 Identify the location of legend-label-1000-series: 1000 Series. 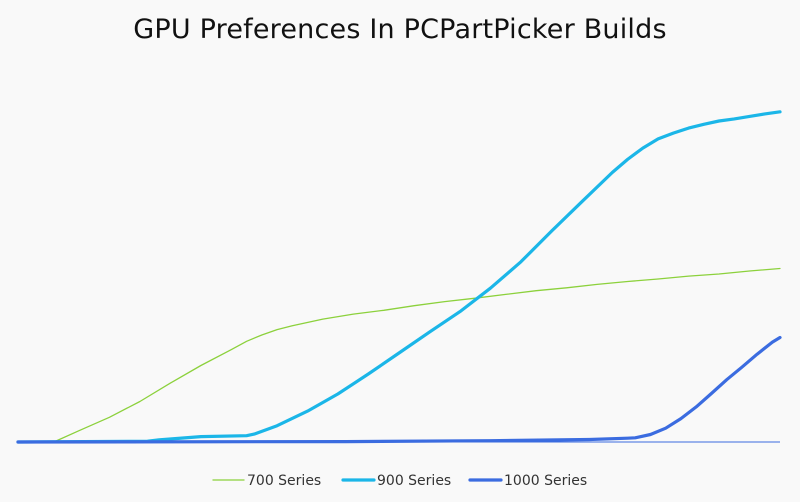
(545, 481).